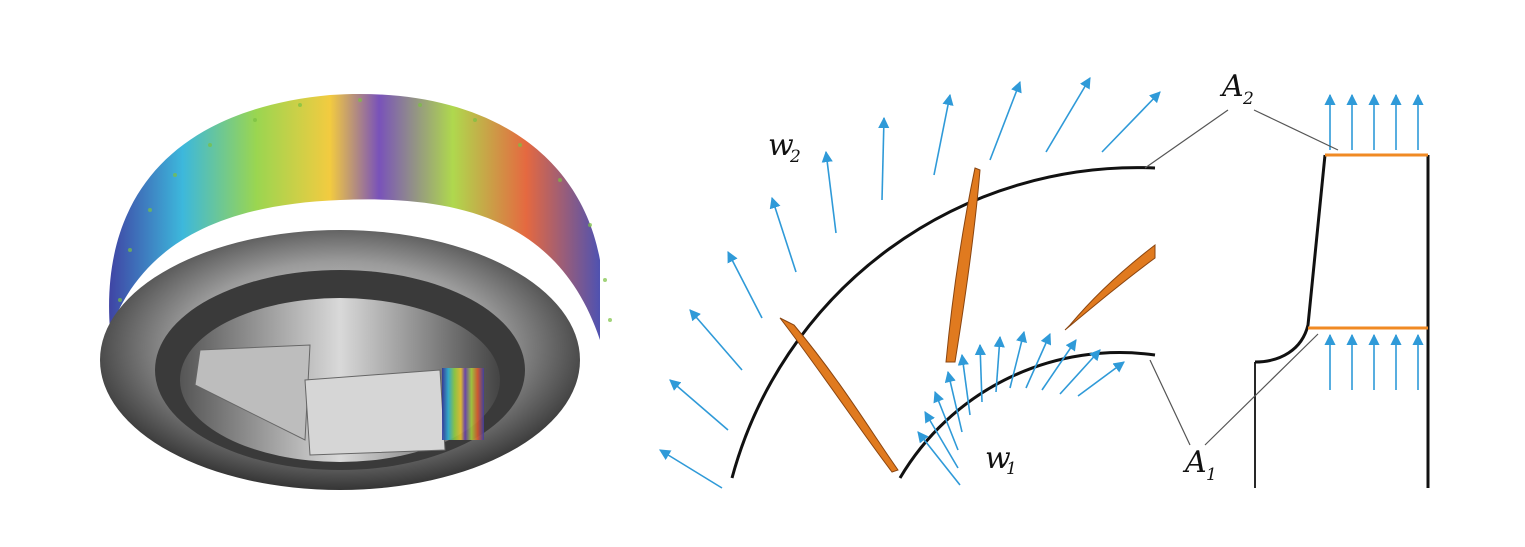  What do you see at coordinates (1290, 259) in the screenshot?
I see `shroud-profile` at bounding box center [1290, 259].